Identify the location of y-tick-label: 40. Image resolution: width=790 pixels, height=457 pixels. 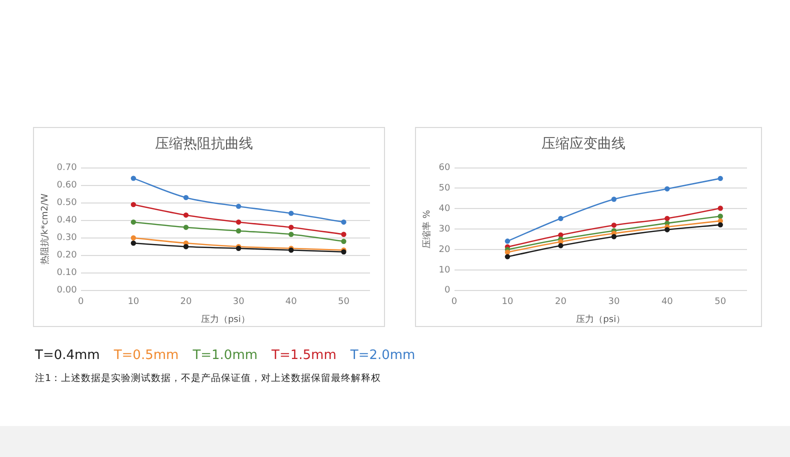
(444, 209).